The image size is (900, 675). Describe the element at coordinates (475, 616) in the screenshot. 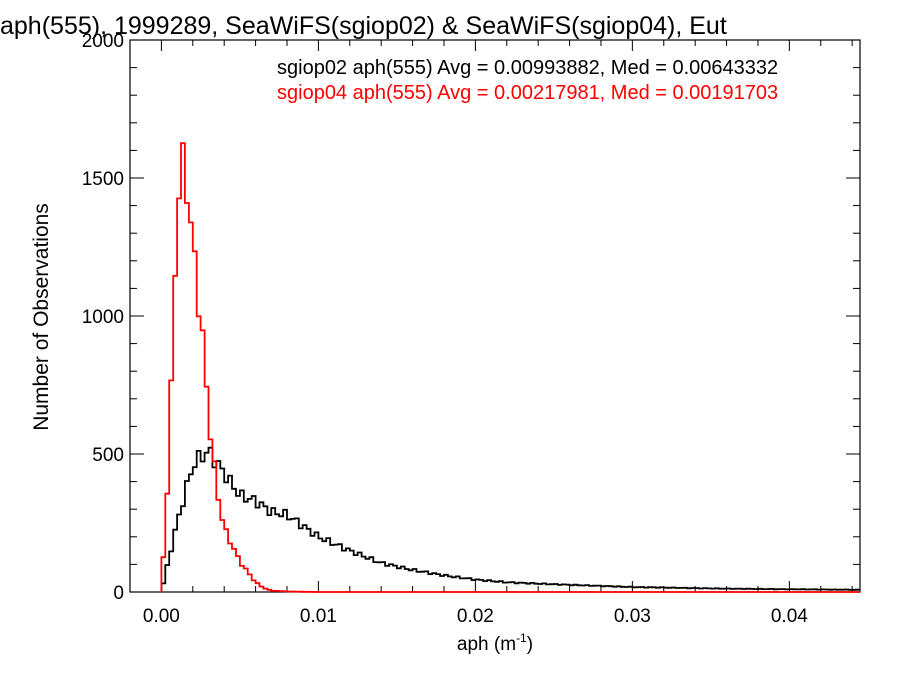

I see `x-tick-label: 0.02` at that location.